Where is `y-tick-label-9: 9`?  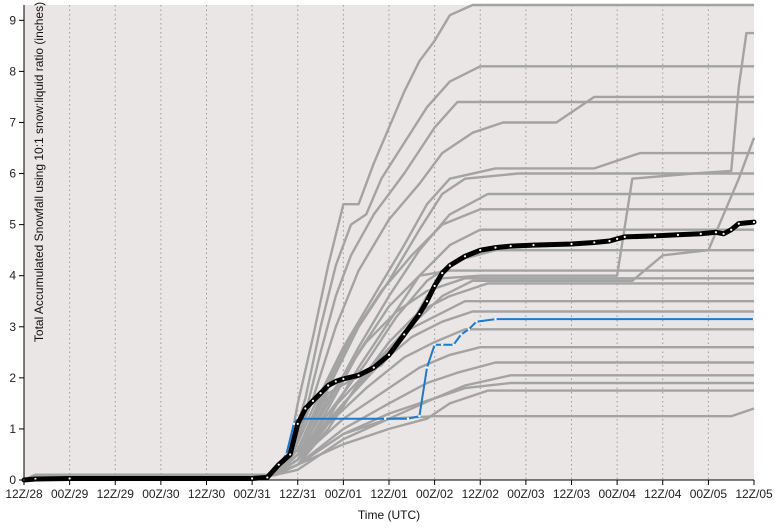
y-tick-label-9: 9 is located at coordinates (12, 20).